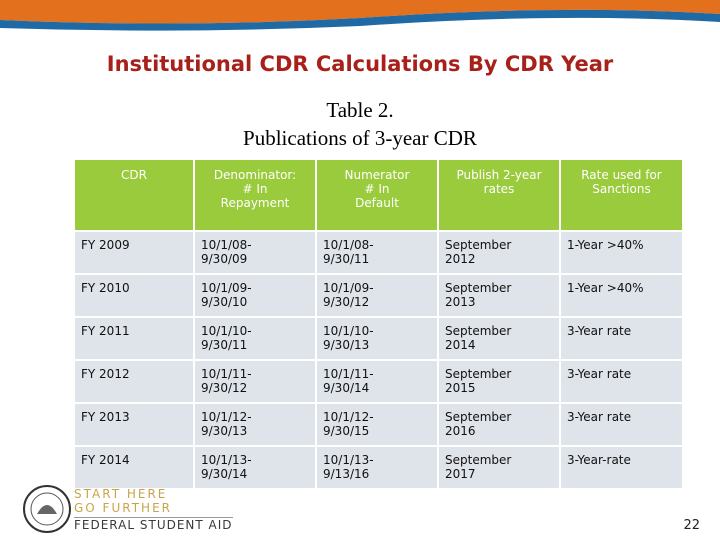  Describe the element at coordinates (377, 381) in the screenshot. I see `cell: 10/1/11- 9/30/14` at that location.